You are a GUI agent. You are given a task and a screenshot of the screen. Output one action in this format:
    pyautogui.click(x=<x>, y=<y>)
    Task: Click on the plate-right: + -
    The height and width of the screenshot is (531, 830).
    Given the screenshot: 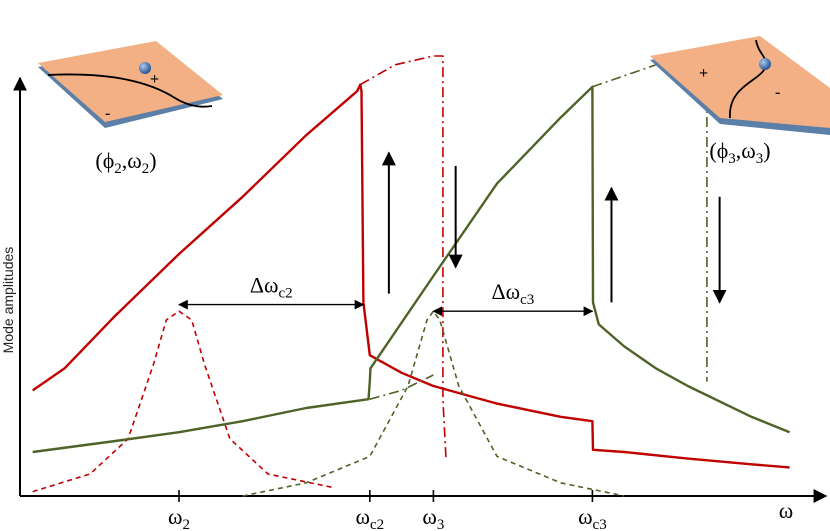 What is the action you would take?
    pyautogui.click(x=740, y=85)
    